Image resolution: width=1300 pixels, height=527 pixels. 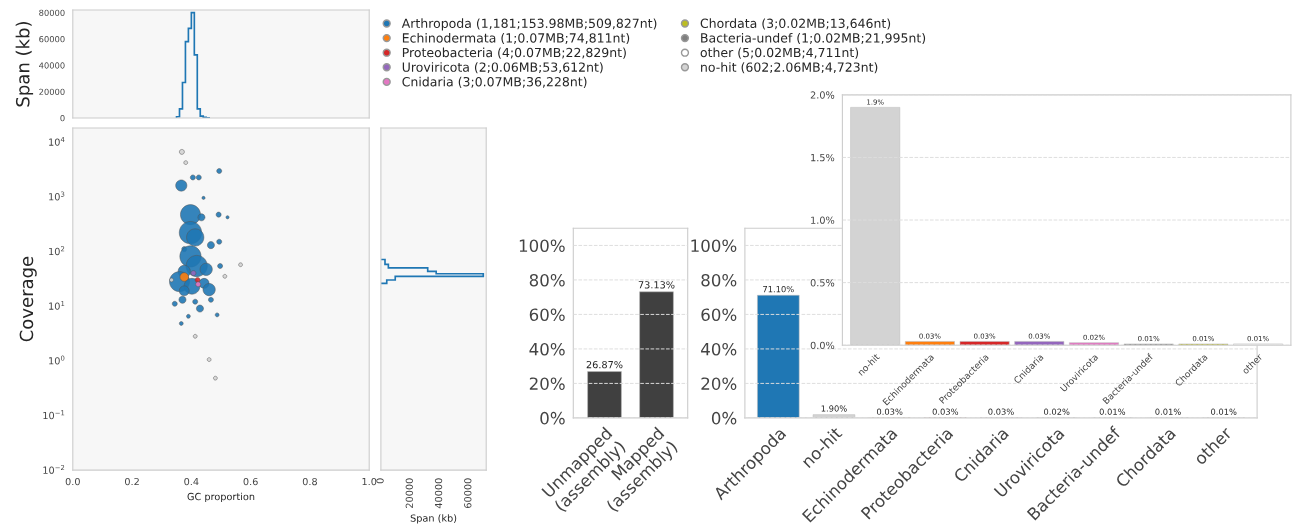 What do you see at coordinates (52, 12) in the screenshot?
I see `y-tick-label: 80000` at bounding box center [52, 12].